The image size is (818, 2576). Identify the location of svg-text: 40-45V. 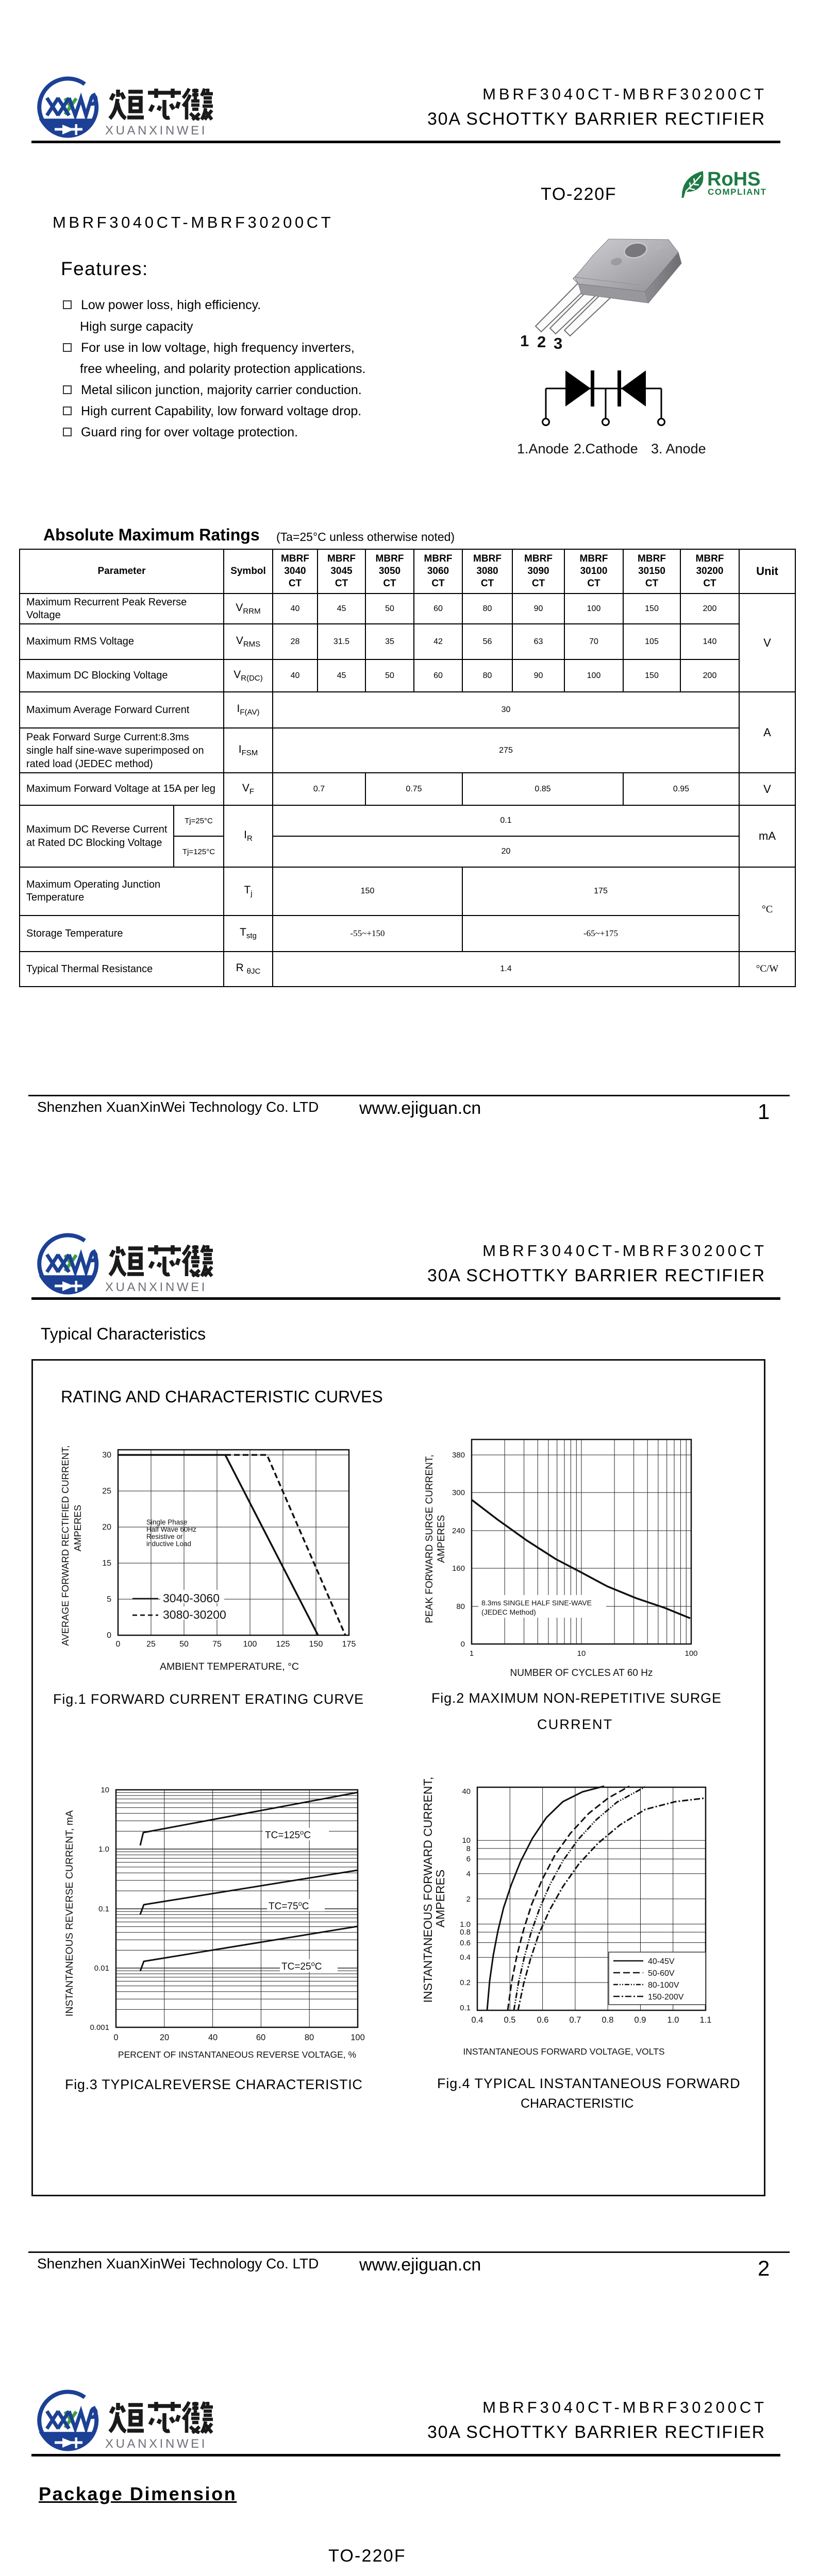
(661, 1961).